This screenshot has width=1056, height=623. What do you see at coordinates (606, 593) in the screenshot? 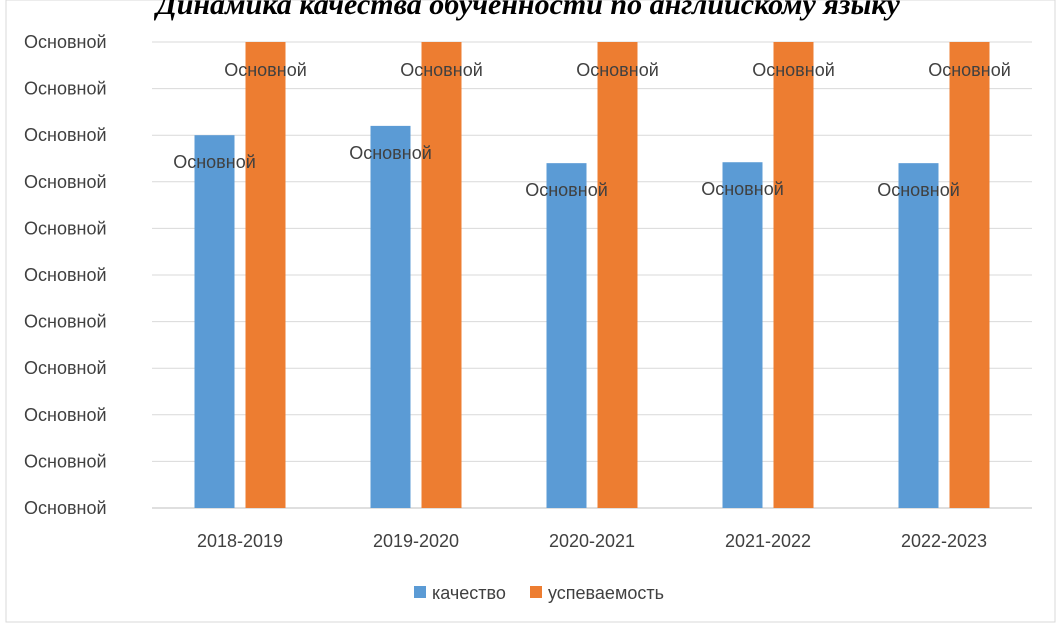
I see `legend-label: успеваемость` at bounding box center [606, 593].